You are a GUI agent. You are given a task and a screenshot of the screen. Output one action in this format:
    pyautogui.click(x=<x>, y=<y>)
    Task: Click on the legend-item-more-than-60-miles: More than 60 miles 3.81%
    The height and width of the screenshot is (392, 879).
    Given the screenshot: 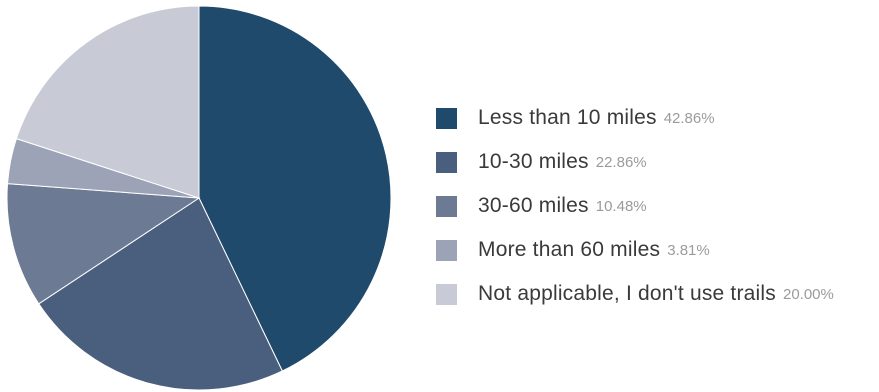 What is the action you would take?
    pyautogui.click(x=635, y=250)
    